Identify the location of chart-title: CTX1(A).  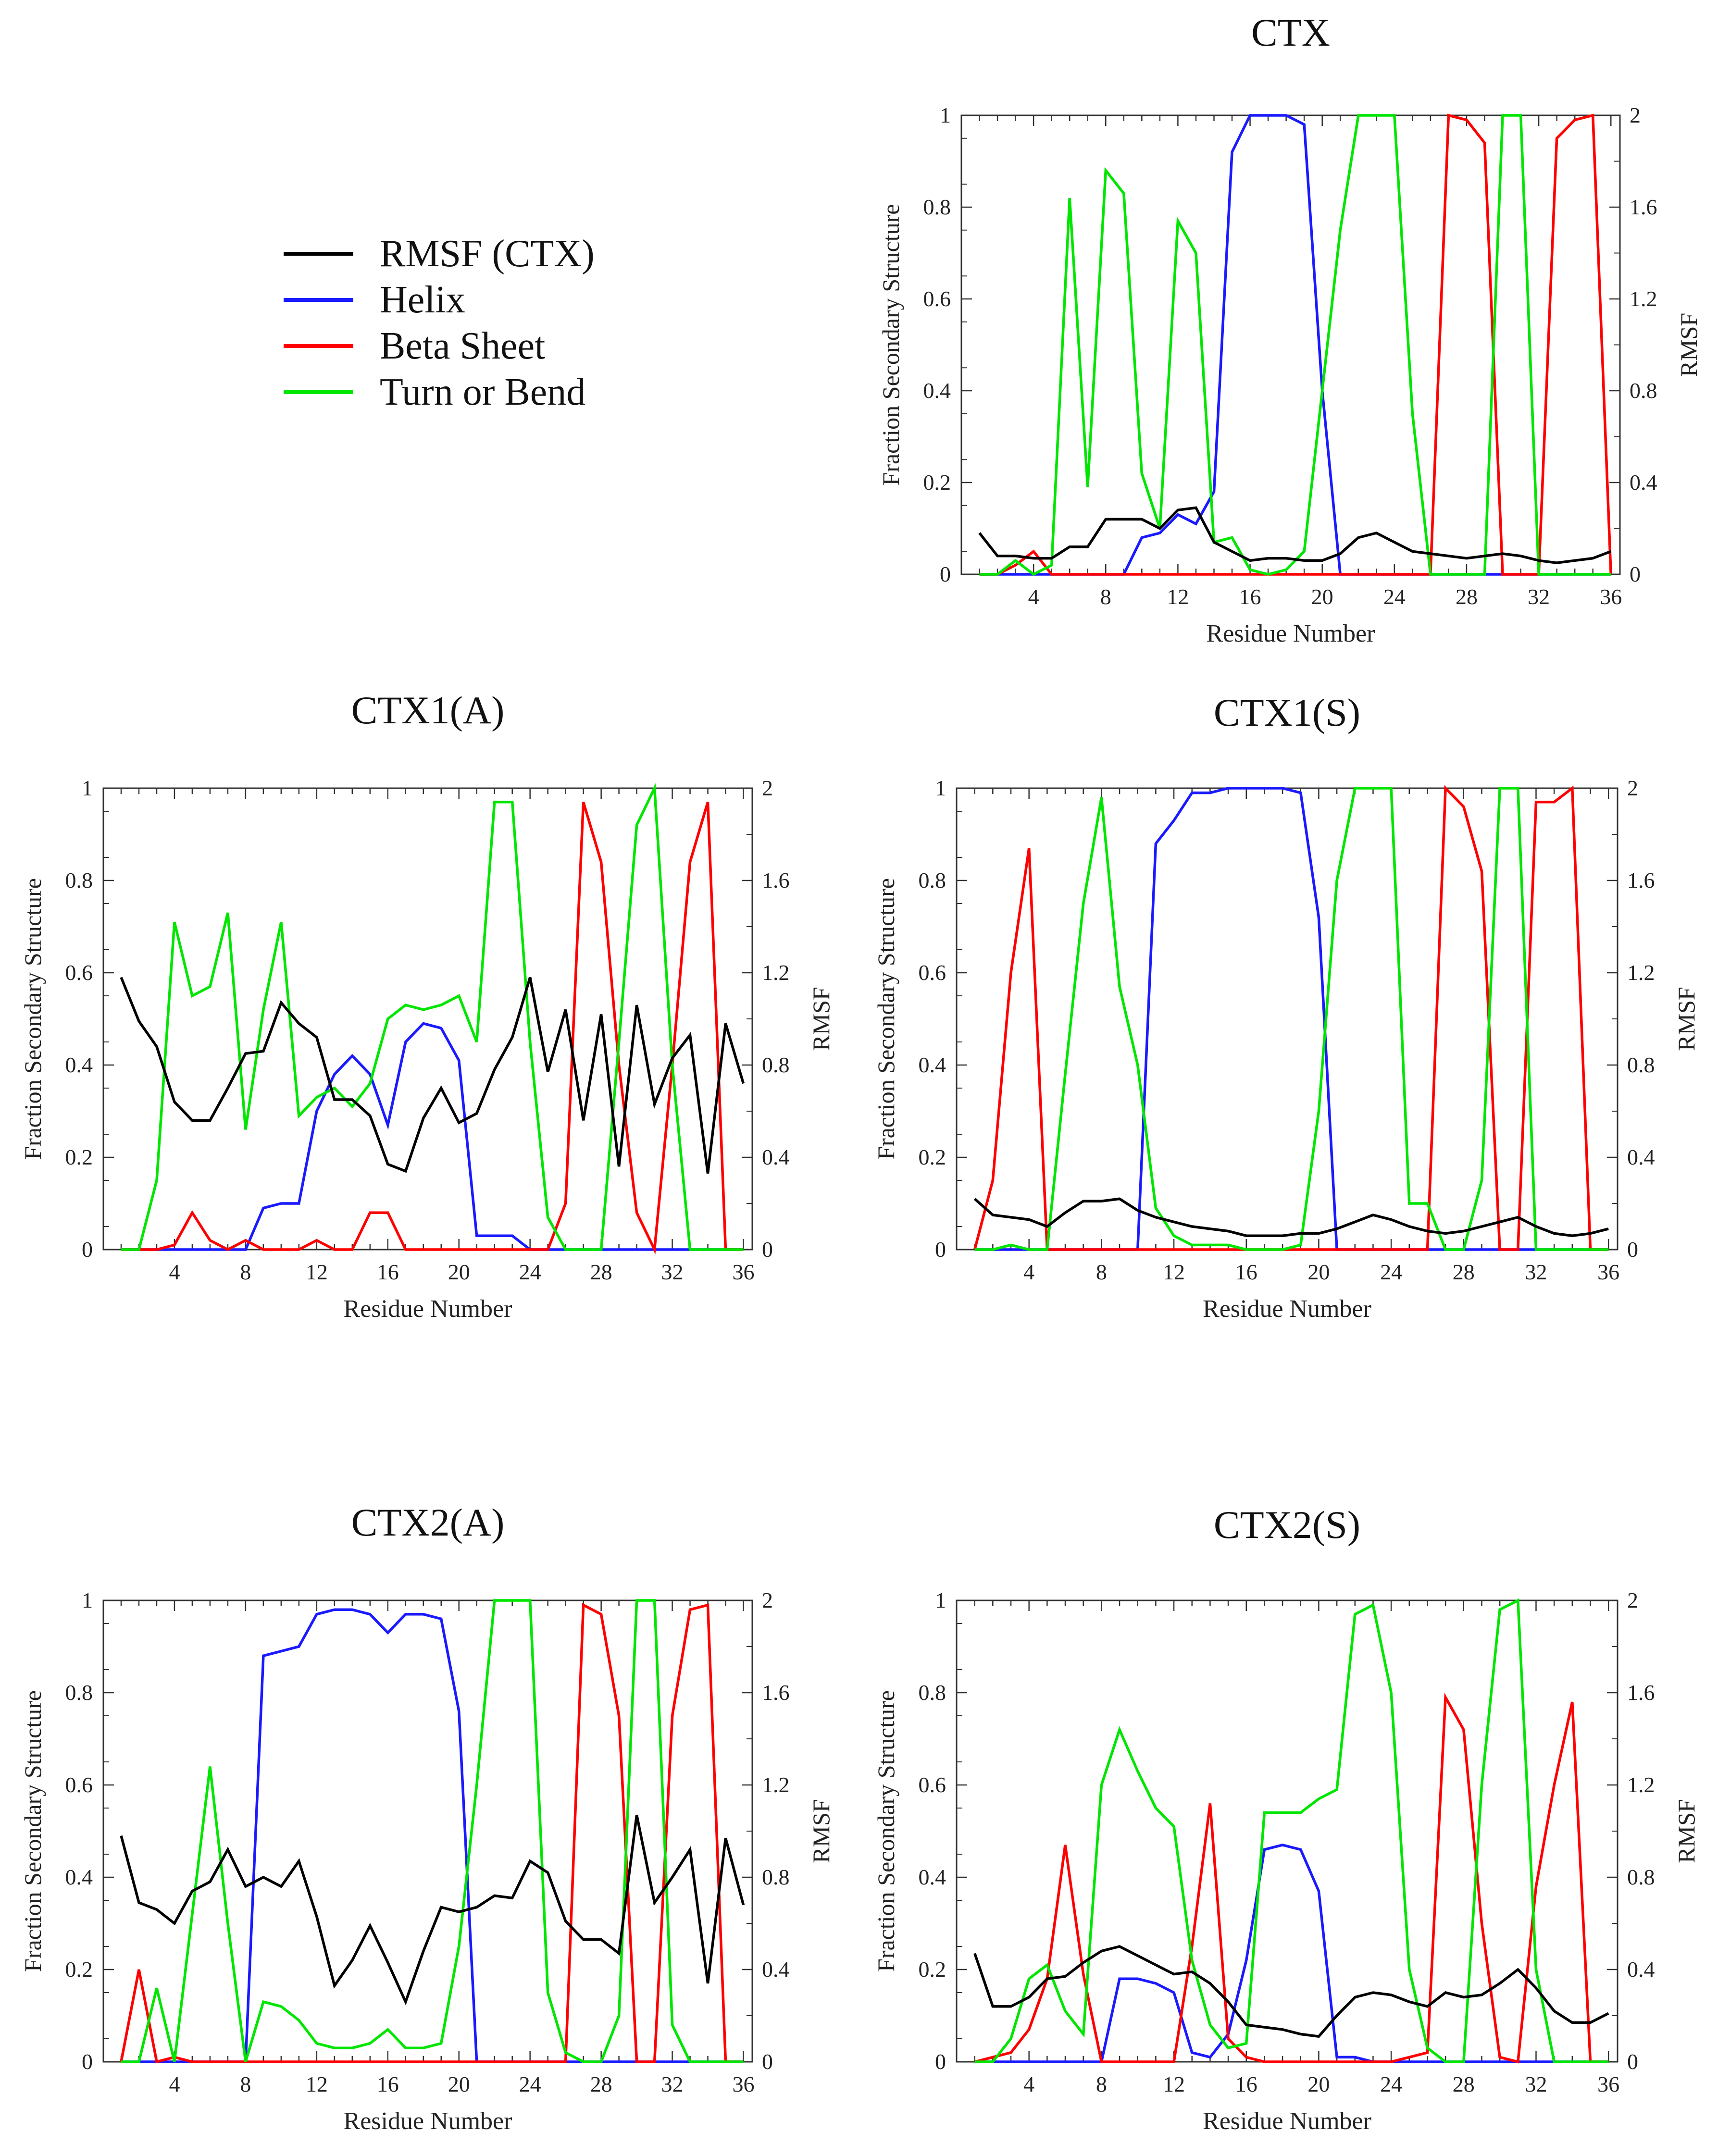
(428, 710).